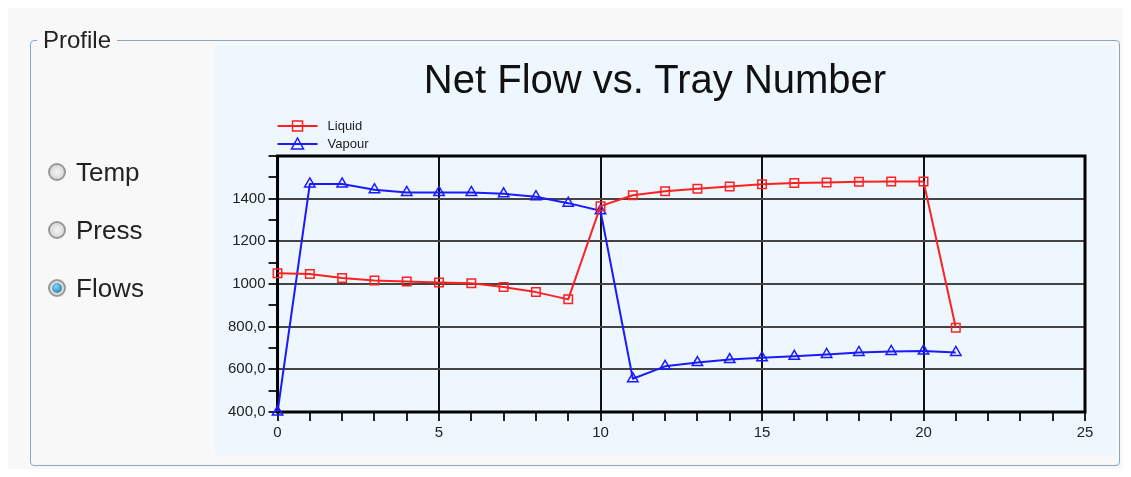 The width and height of the screenshot is (1131, 477). Describe the element at coordinates (348, 143) in the screenshot. I see `legend-label: Vapour` at that location.